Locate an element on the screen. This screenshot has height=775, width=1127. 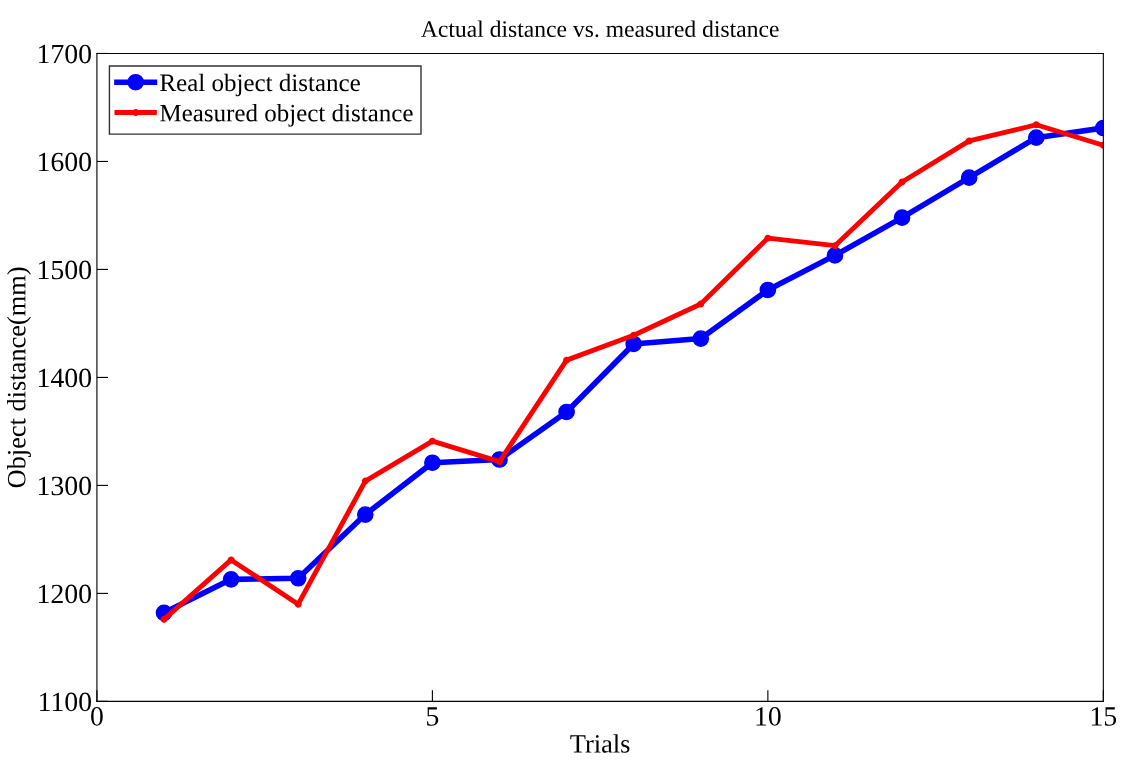
y-axis-title: Object distance(mm) is located at coordinates (19, 377).